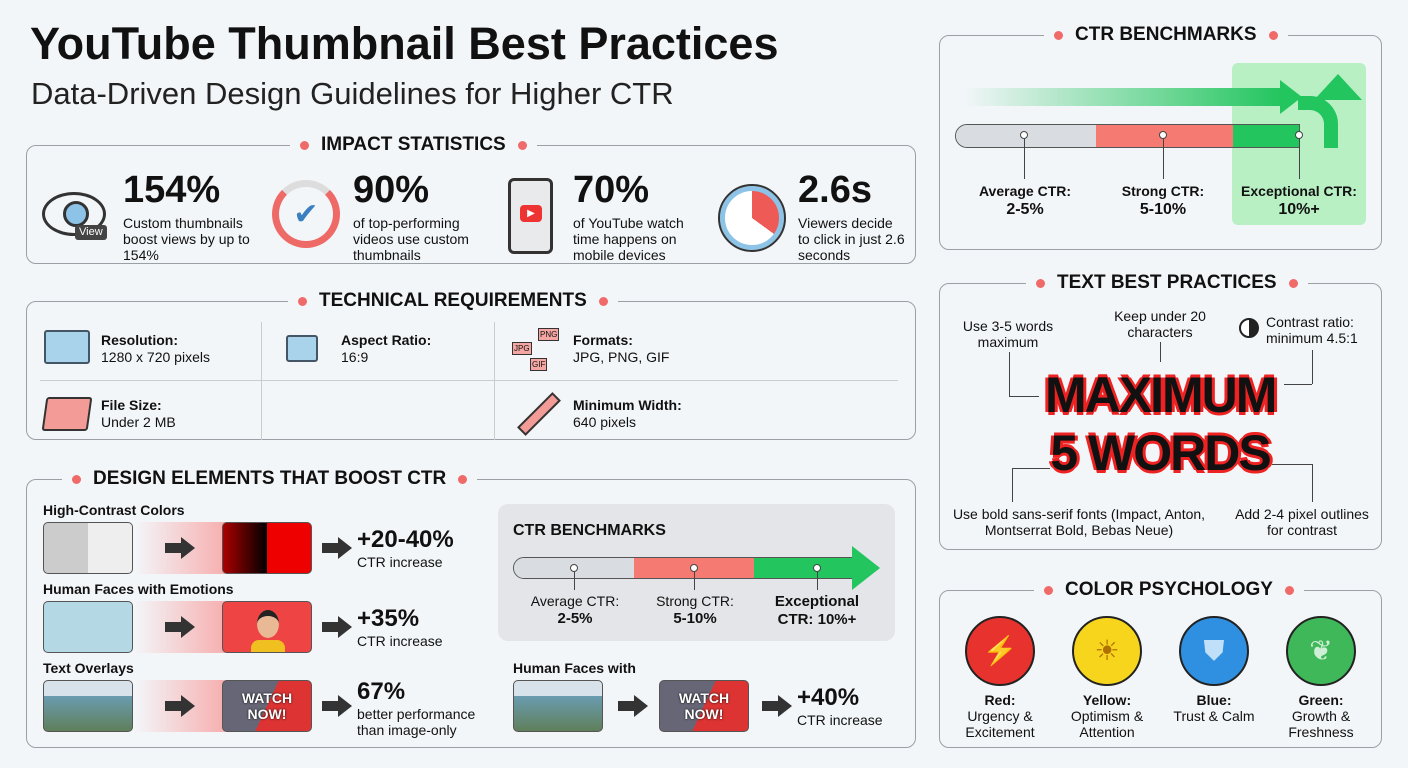  I want to click on benchmark-value: 10%+, so click(1299, 209).